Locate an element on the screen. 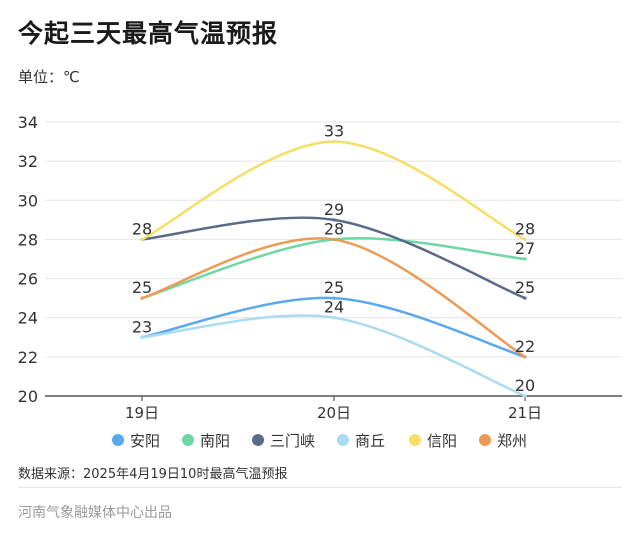 Image resolution: width=640 pixels, height=544 pixels. data-label: 22 is located at coordinates (525, 346).